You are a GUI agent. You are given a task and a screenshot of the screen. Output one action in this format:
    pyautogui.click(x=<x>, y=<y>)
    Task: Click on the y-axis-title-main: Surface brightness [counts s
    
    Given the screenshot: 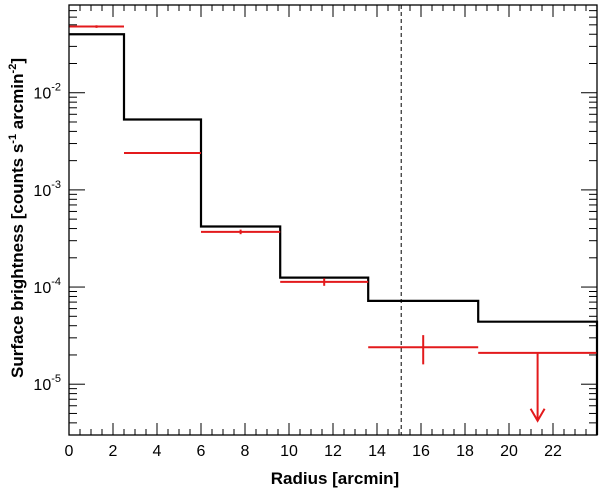 What is the action you would take?
    pyautogui.click(x=17, y=261)
    